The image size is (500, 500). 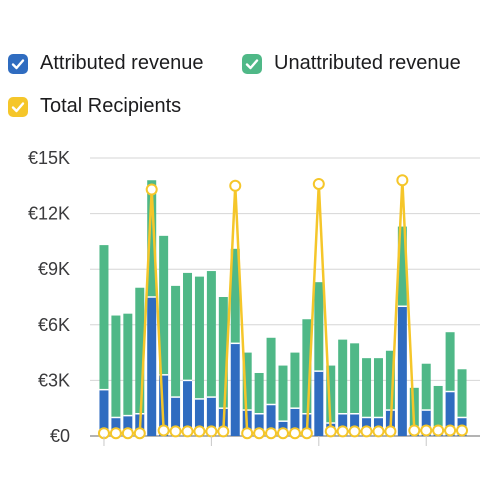 I want to click on legend-label-attributed-revenue: Attributed revenue, so click(x=122, y=63).